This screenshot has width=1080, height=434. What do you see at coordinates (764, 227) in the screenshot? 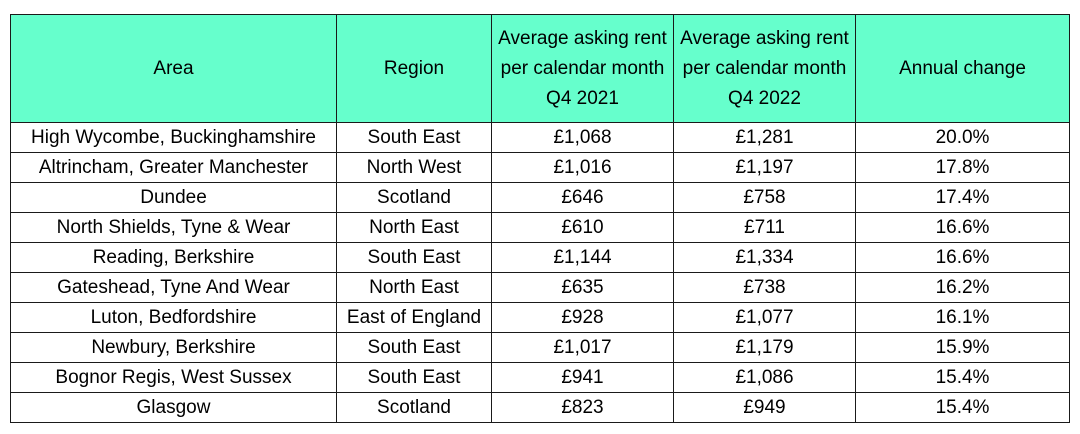
I see `cell-rent-q4-2022: £711` at bounding box center [764, 227].